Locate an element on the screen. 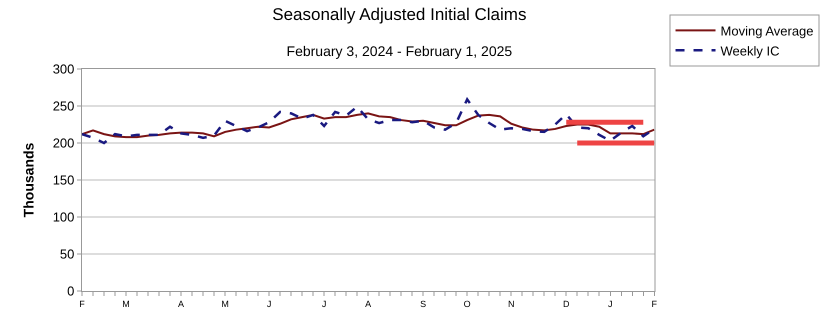 The width and height of the screenshot is (832, 321). legend-label: Weekly IC is located at coordinates (750, 50).